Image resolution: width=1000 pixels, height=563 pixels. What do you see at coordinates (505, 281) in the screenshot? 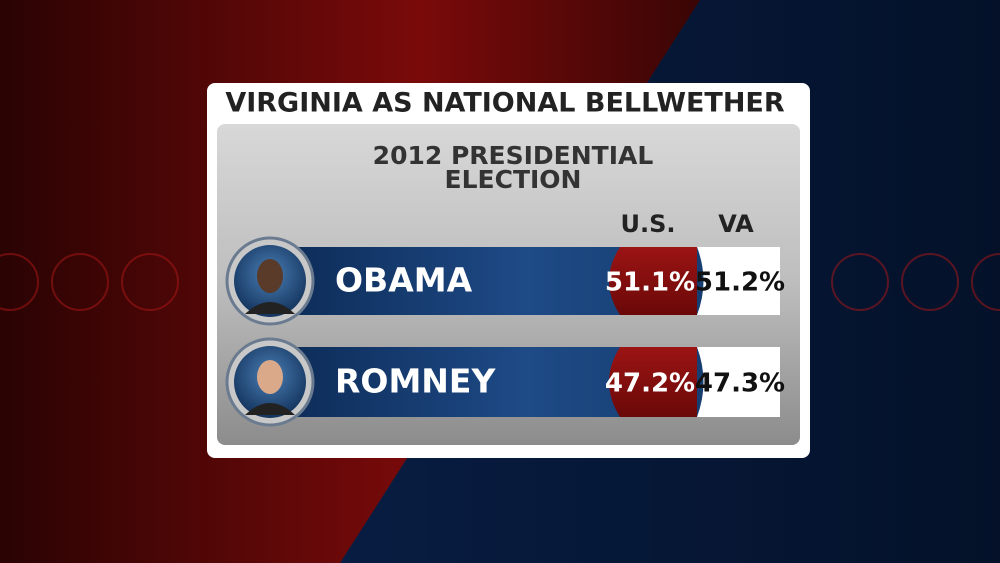
I see `row: OBAMA 51.1% 51.2%` at bounding box center [505, 281].